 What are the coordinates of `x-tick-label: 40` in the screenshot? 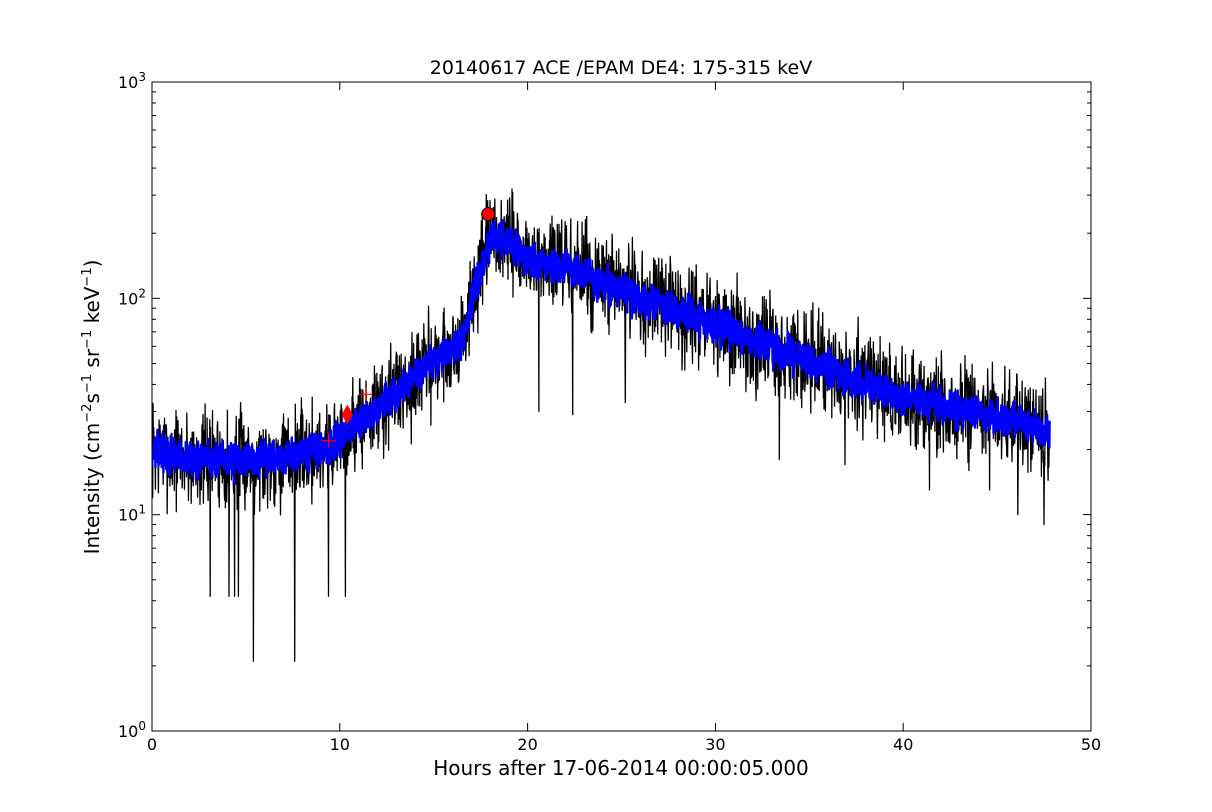 It's located at (903, 744).